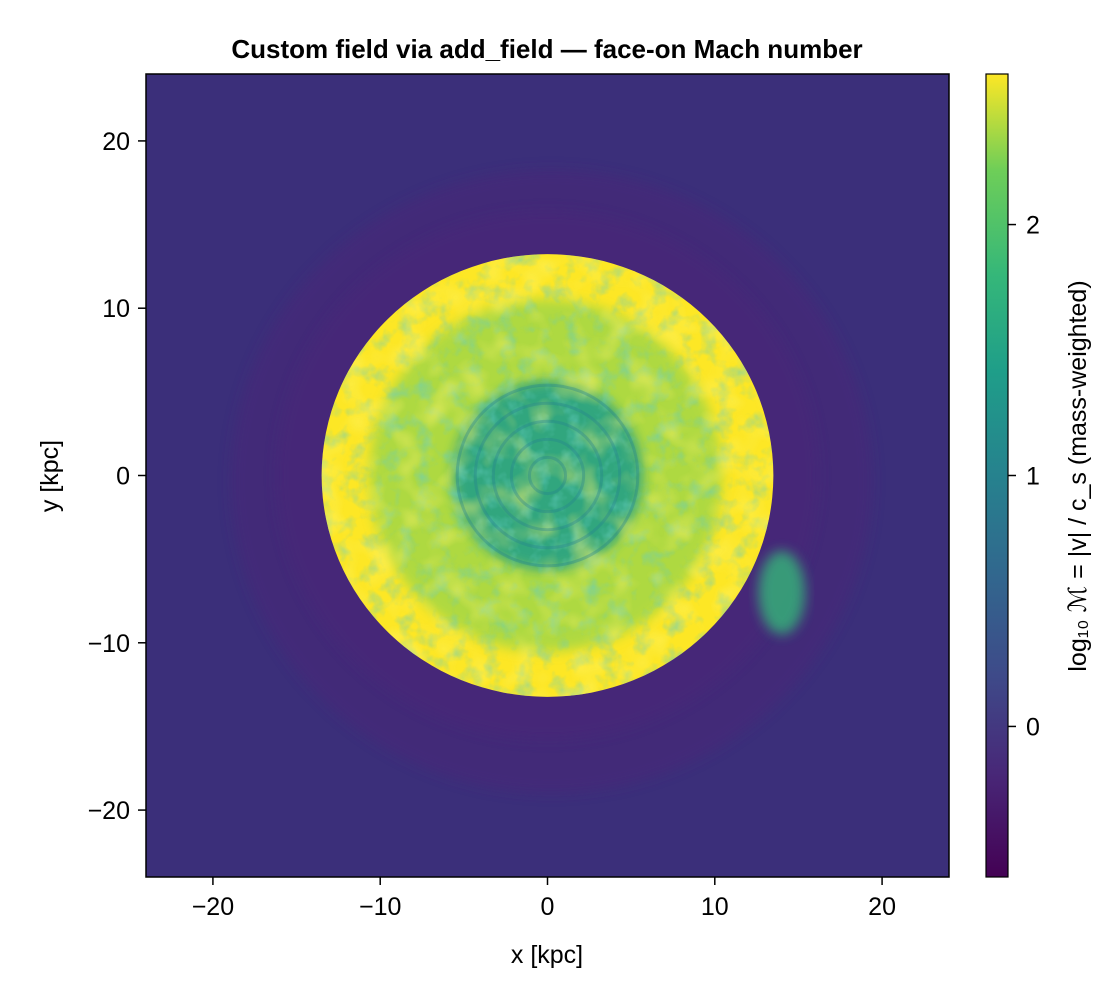  I want to click on x-axis: −20 −10 0 10 20, so click(544, 899).